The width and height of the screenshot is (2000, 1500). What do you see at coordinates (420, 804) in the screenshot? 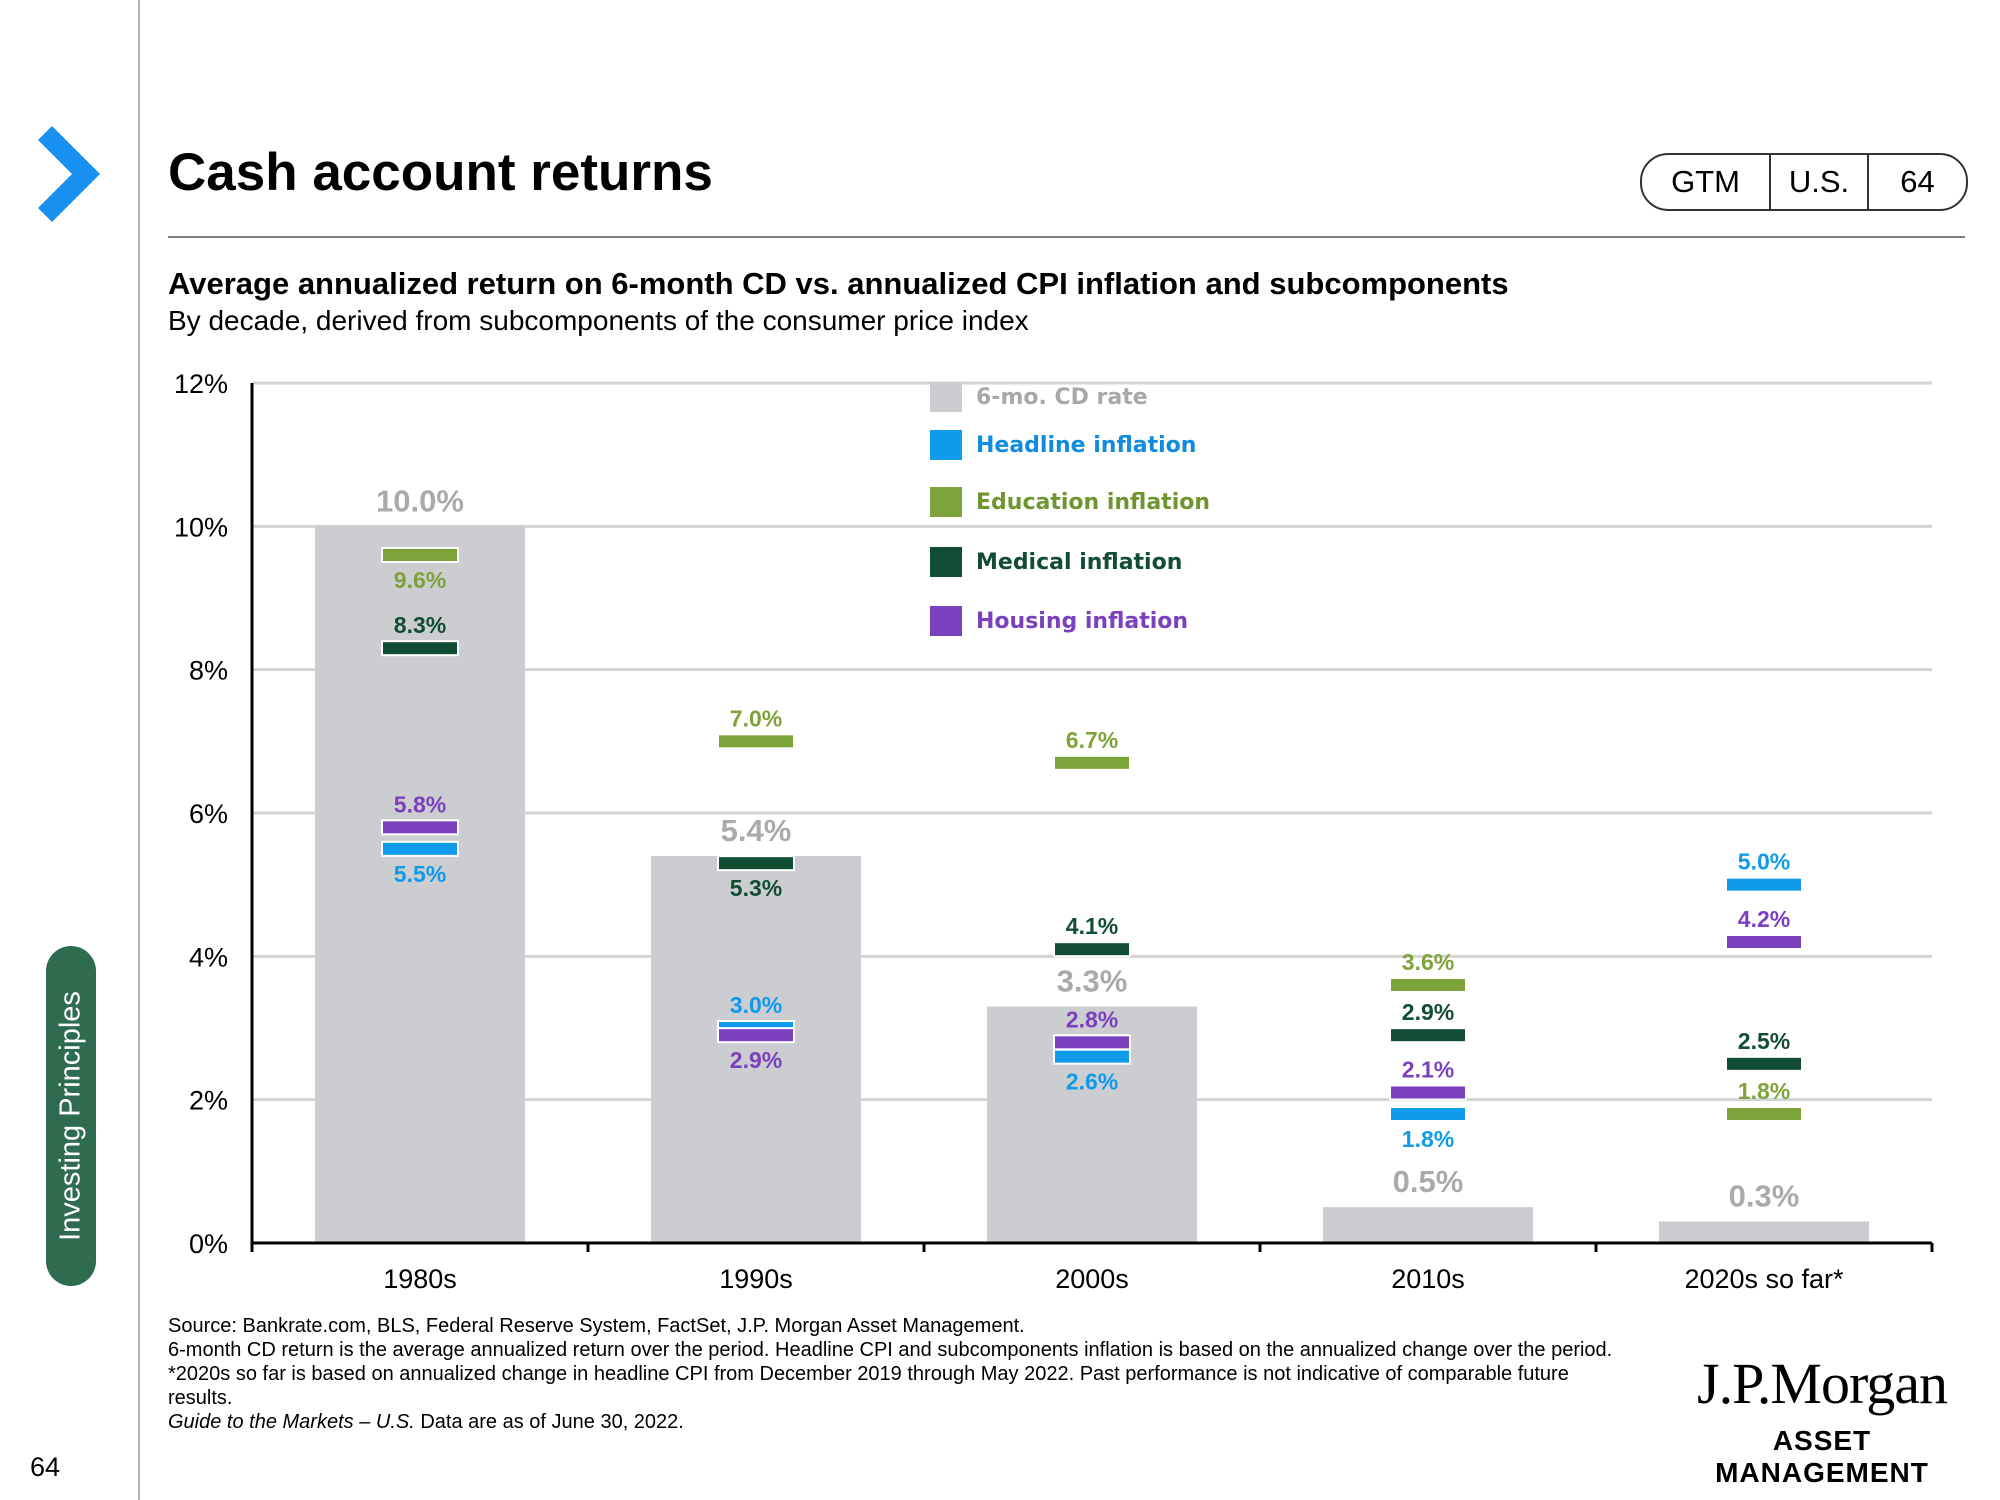
I see `housing-marker-label: 5.8%` at bounding box center [420, 804].